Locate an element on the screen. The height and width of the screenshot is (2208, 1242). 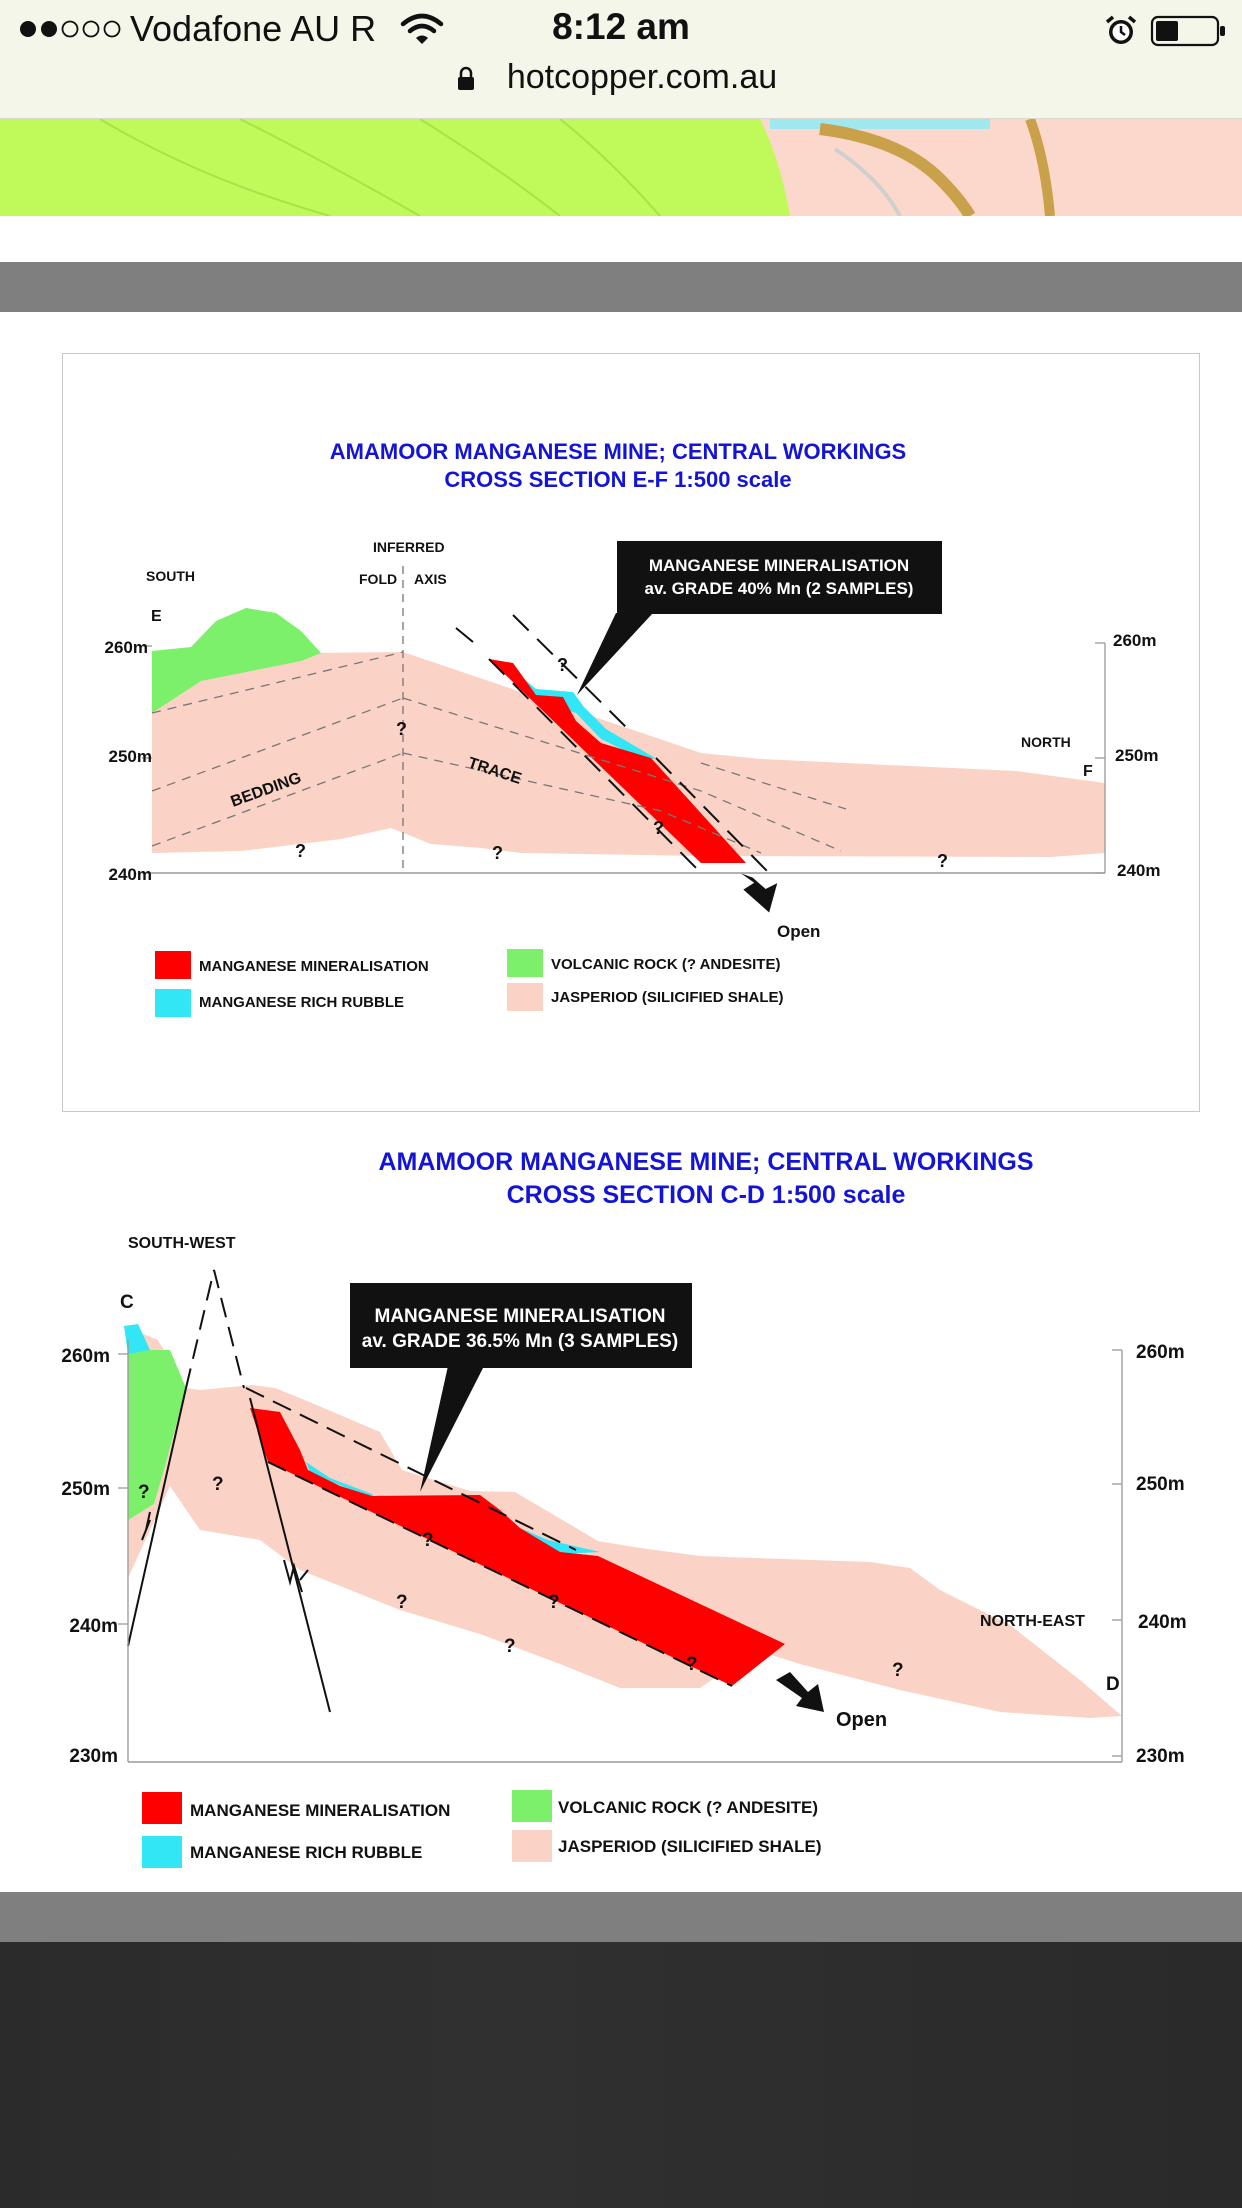
label-north-east: NORTH-EAST is located at coordinates (1032, 1621).